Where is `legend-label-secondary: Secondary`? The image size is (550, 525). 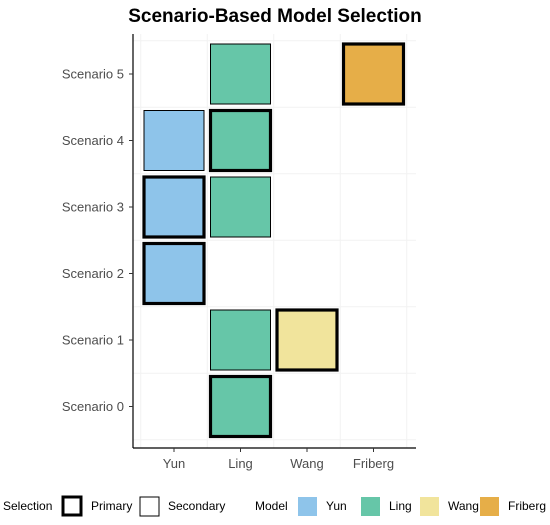 legend-label-secondary: Secondary is located at coordinates (196, 506).